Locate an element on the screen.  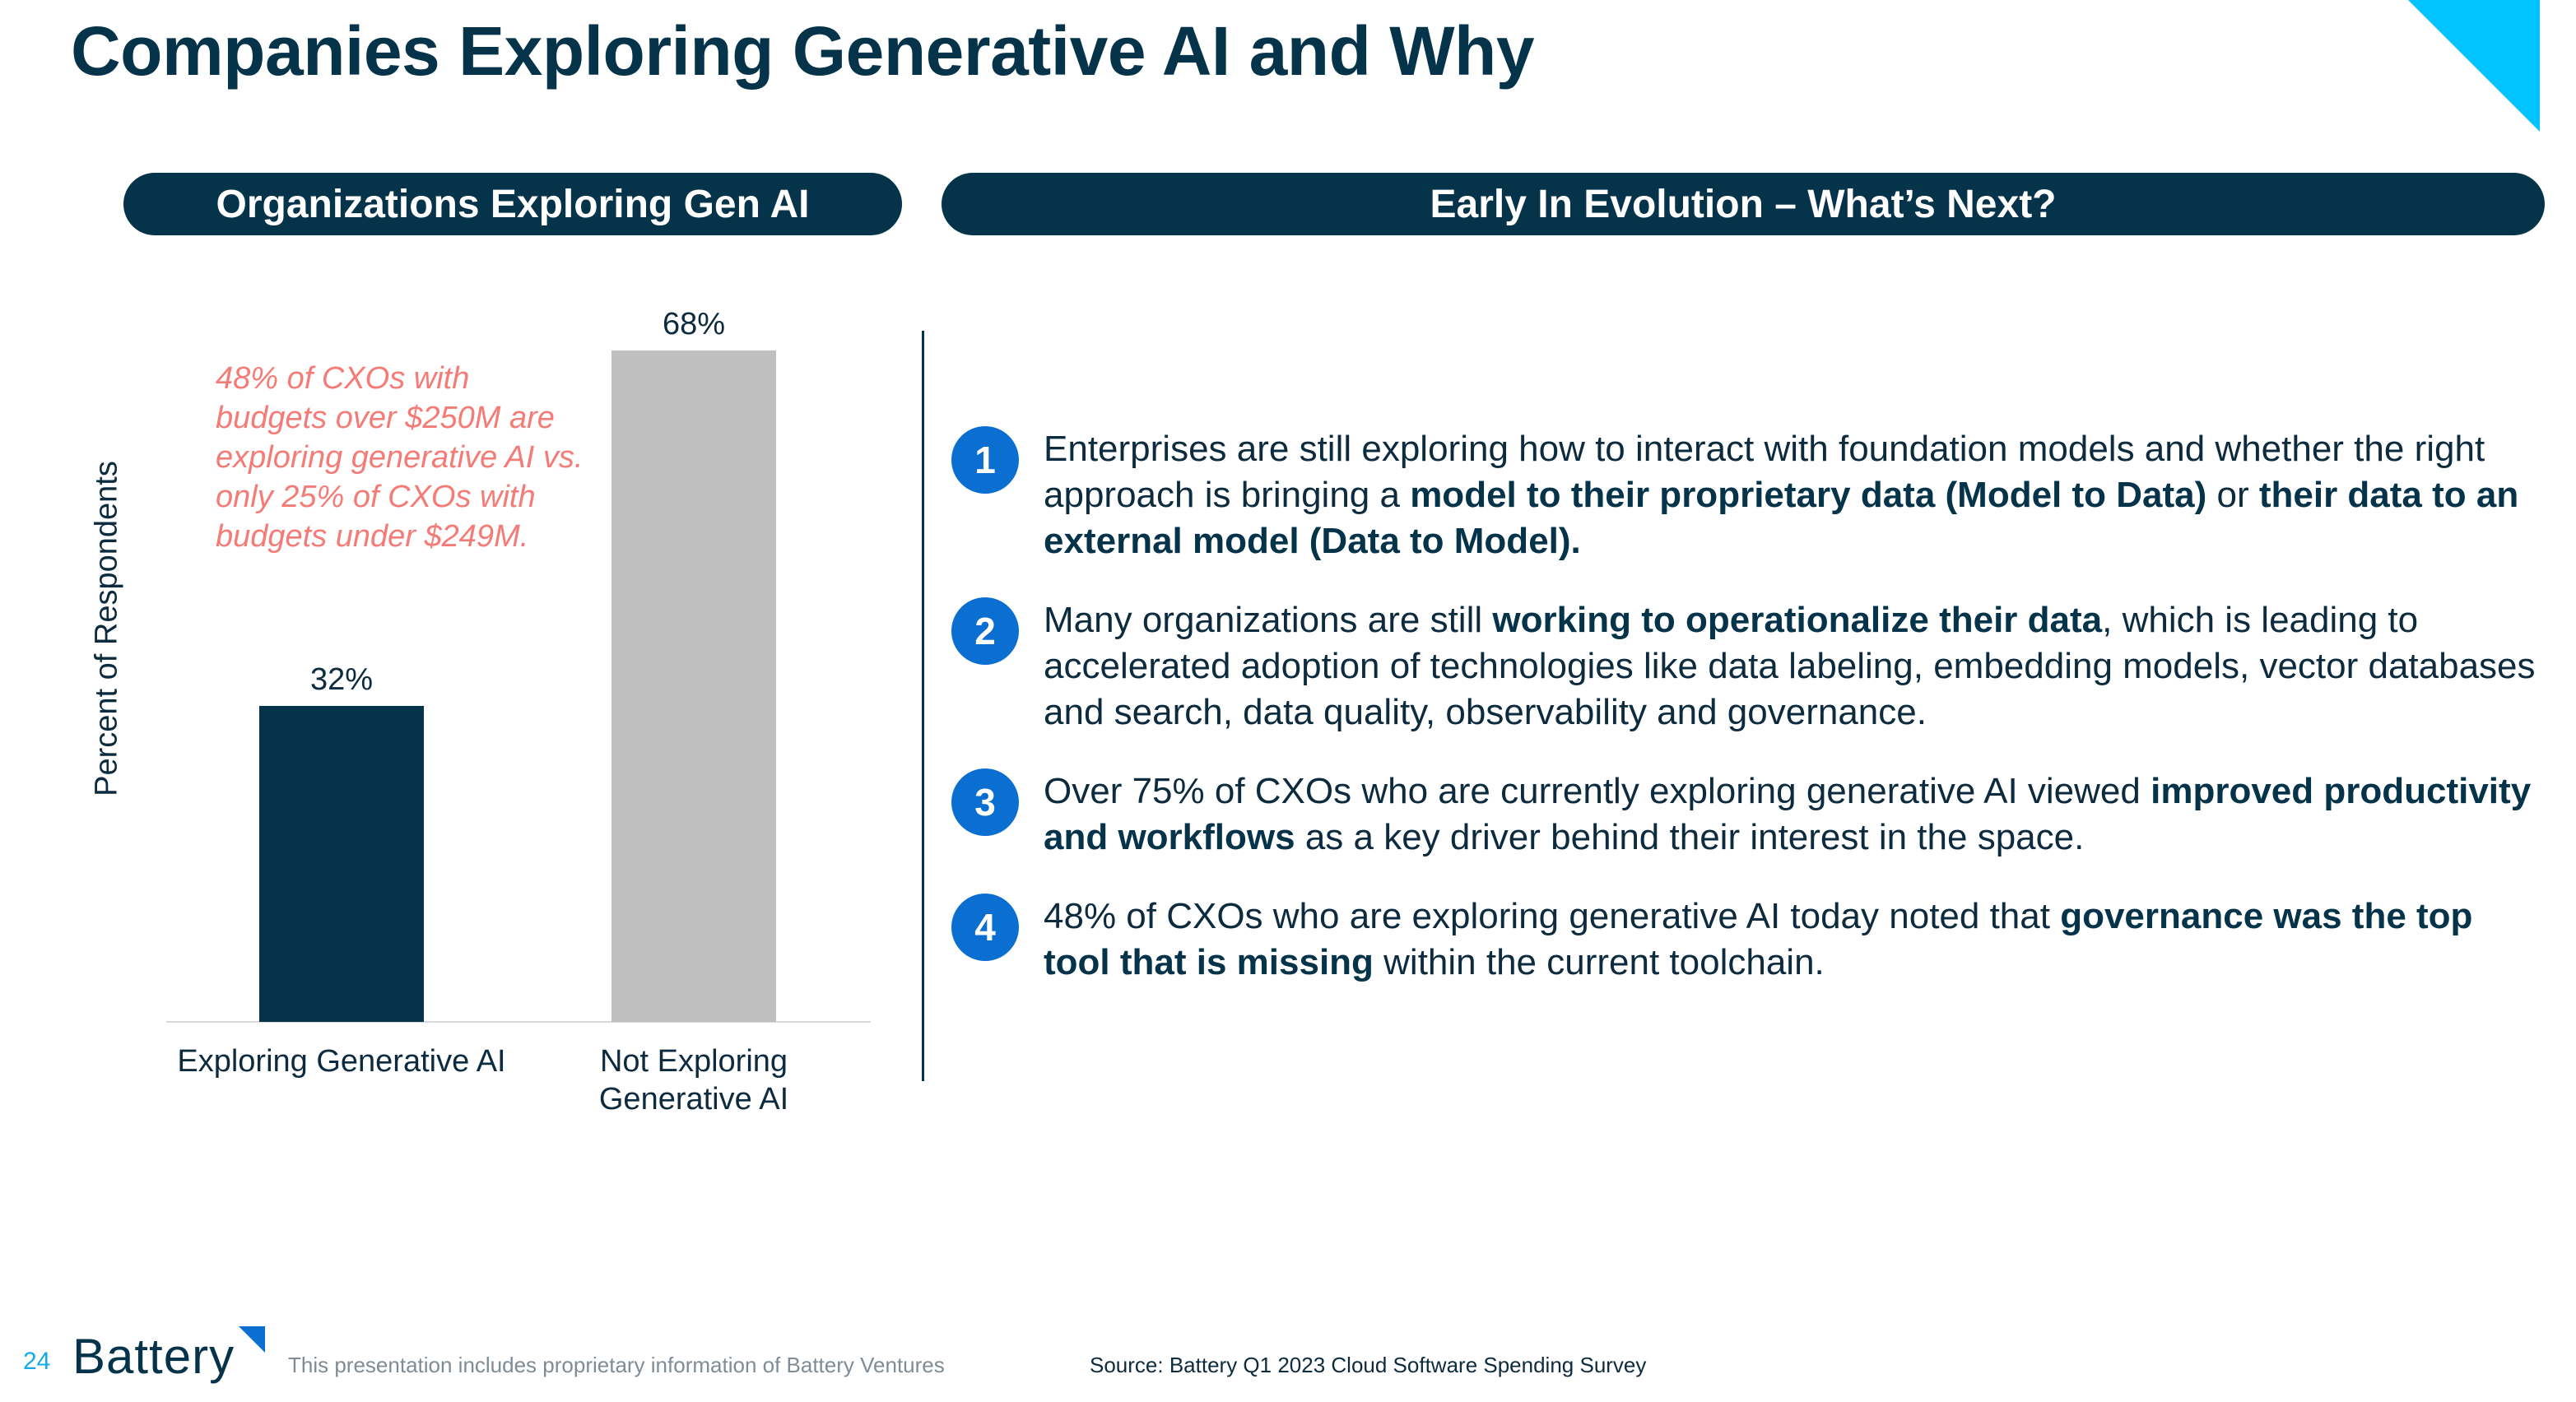
number-badge: 2 is located at coordinates (985, 631).